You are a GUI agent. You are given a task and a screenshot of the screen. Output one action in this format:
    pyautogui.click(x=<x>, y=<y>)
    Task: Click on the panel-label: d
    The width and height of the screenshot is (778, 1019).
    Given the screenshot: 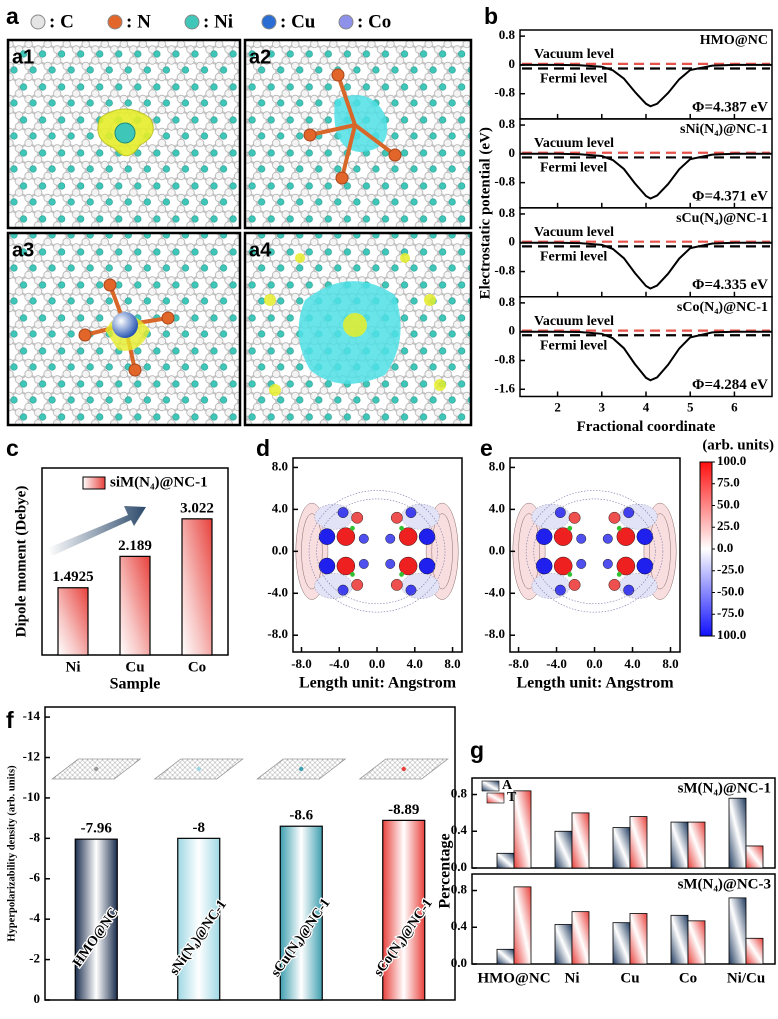 What is the action you would take?
    pyautogui.click(x=263, y=448)
    